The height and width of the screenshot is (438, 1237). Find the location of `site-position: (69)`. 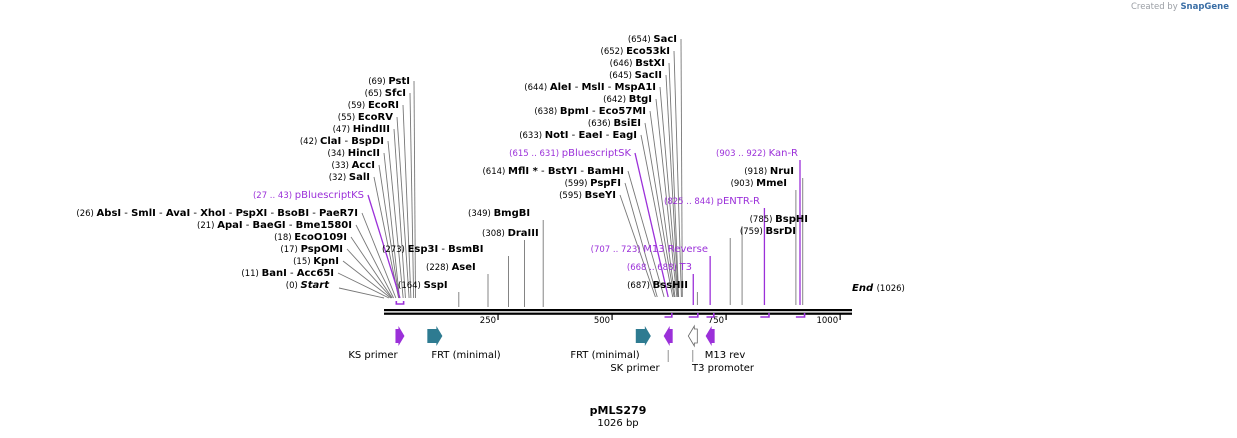

site-position: (69) is located at coordinates (378, 82).